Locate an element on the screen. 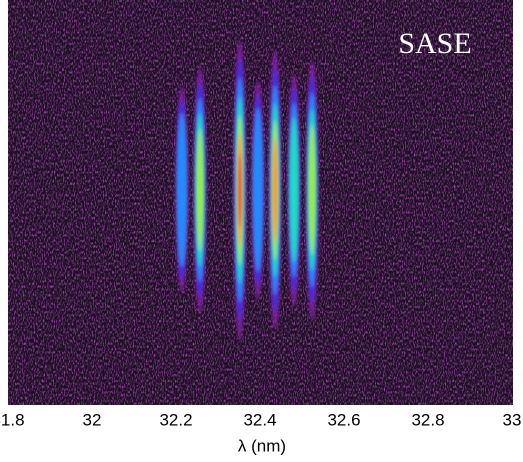 The image size is (523, 462). x-tick-label: 33 is located at coordinates (512, 419).